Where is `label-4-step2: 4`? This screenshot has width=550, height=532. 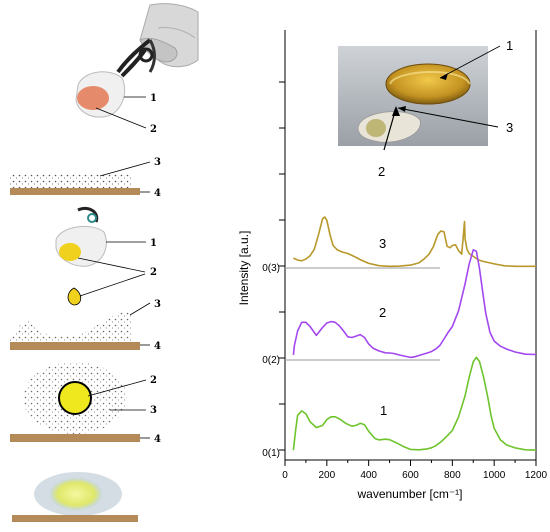
label-4-step2: 4 is located at coordinates (157, 193).